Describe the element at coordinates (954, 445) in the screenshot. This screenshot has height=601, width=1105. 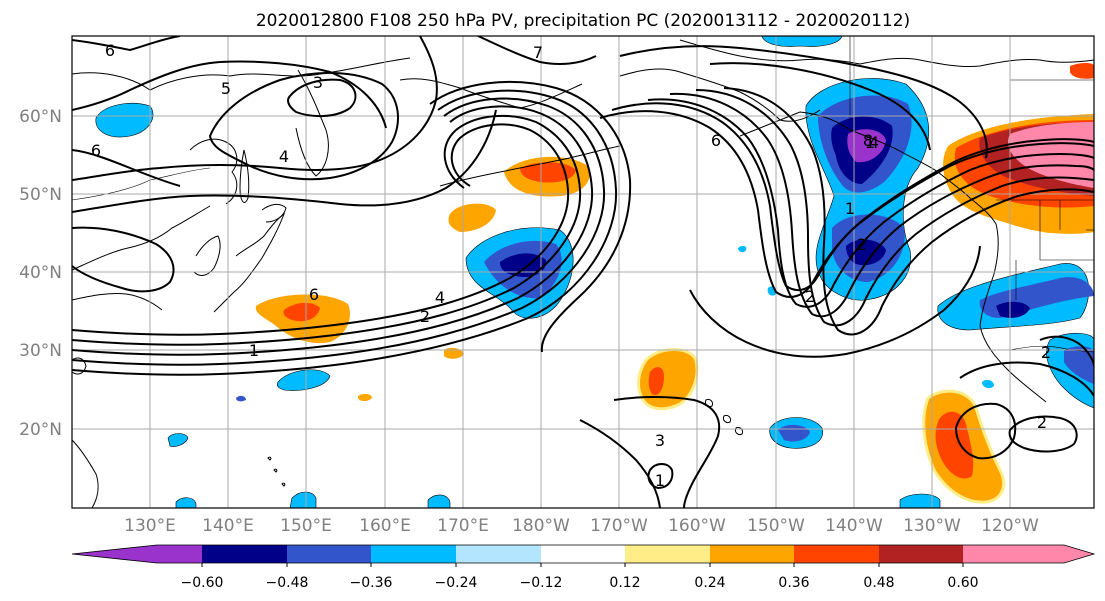
I see `shade-pos-baja-core` at that location.